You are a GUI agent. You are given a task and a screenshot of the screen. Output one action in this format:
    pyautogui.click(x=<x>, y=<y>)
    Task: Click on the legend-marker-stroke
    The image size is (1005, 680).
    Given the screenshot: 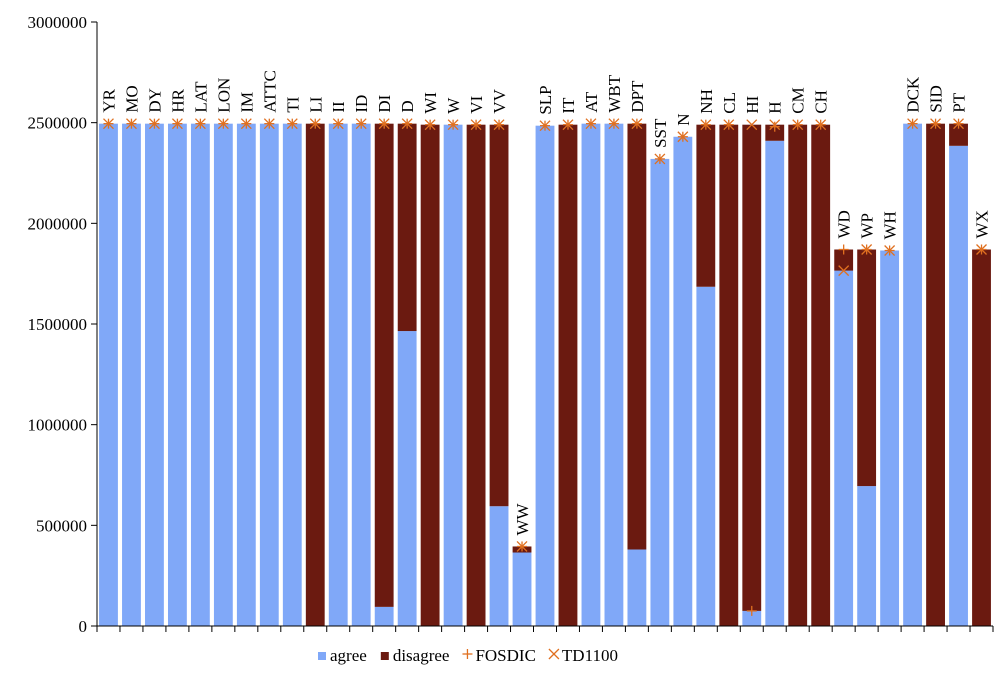 What is the action you would take?
    pyautogui.click(x=554, y=654)
    